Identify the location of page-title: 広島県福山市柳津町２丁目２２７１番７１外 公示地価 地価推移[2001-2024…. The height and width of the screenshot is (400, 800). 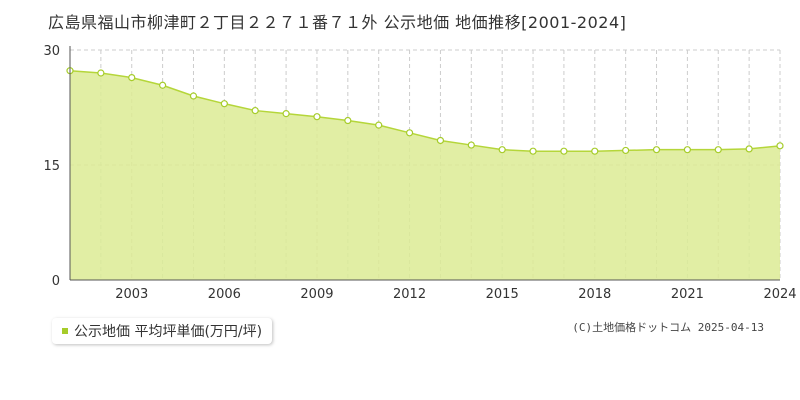
(337, 22).